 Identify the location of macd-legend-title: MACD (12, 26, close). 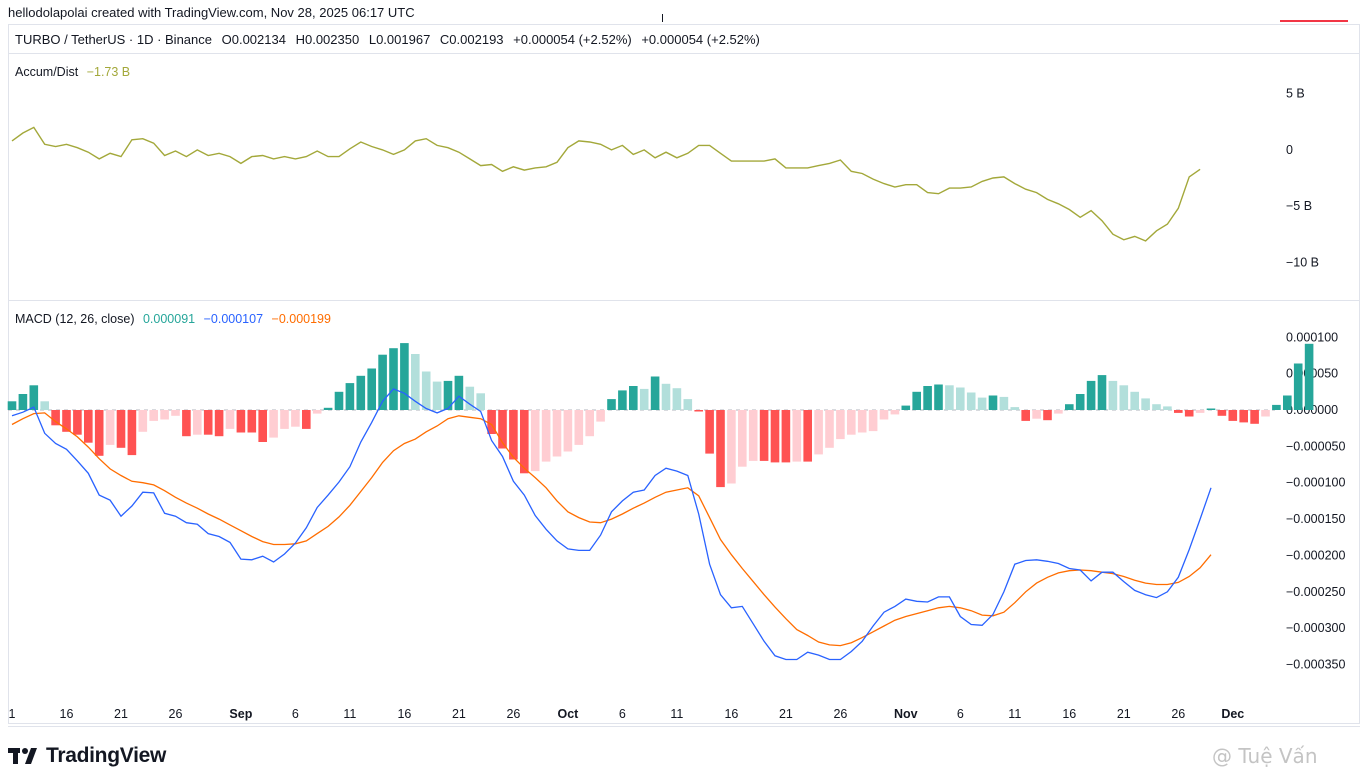
(75, 319).